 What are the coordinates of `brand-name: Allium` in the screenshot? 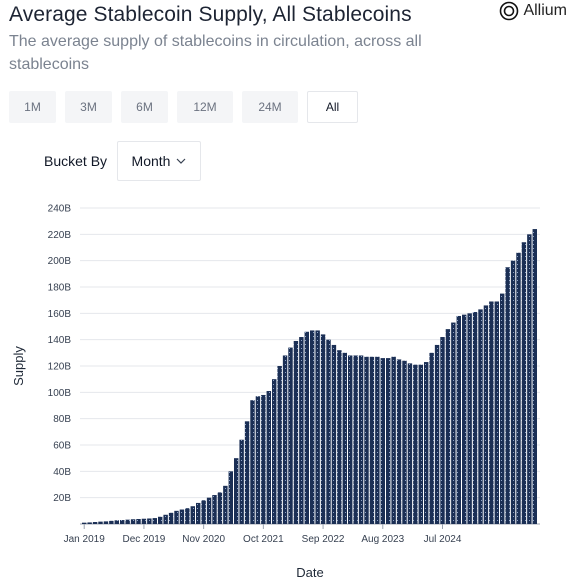 It's located at (545, 10).